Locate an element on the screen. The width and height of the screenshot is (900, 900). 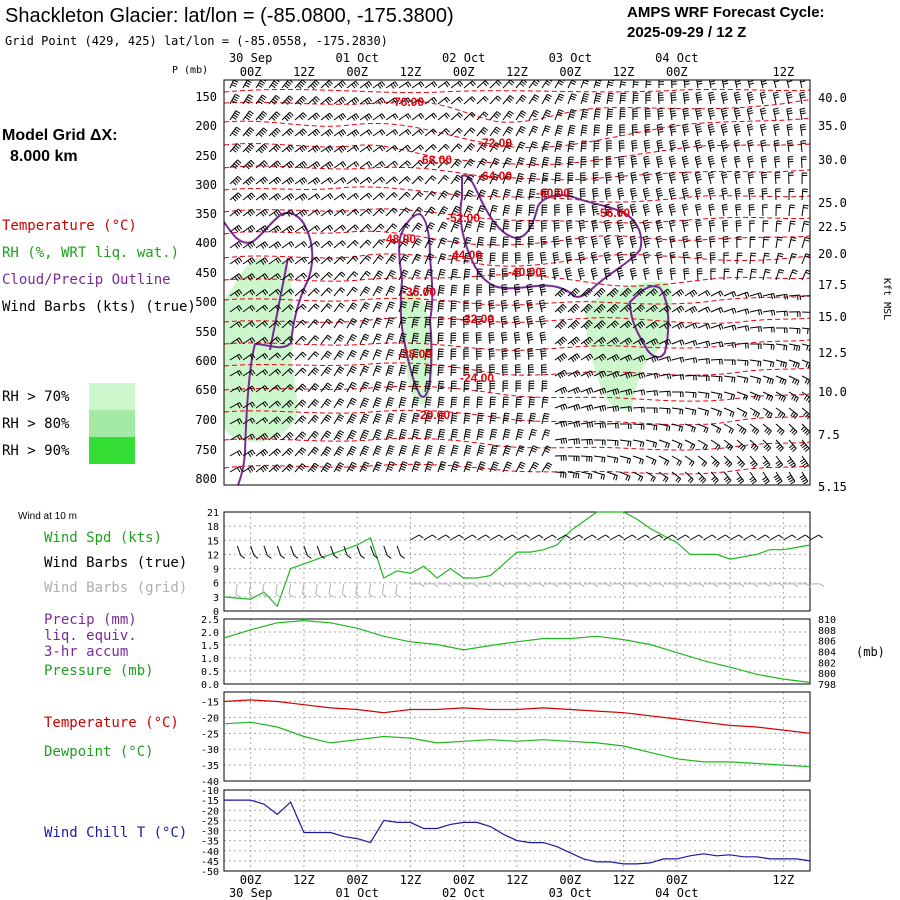
date-tick-label: 02 Oct is located at coordinates (463, 58).